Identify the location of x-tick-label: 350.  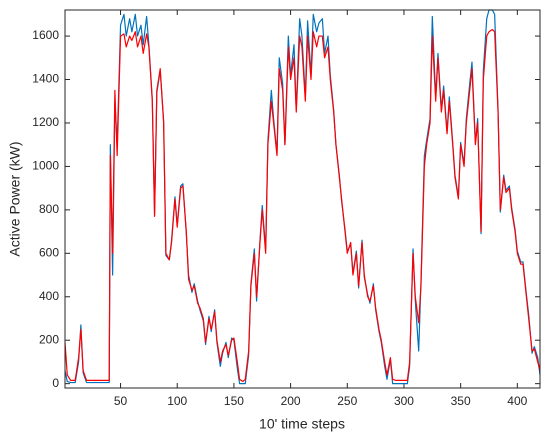
(461, 401).